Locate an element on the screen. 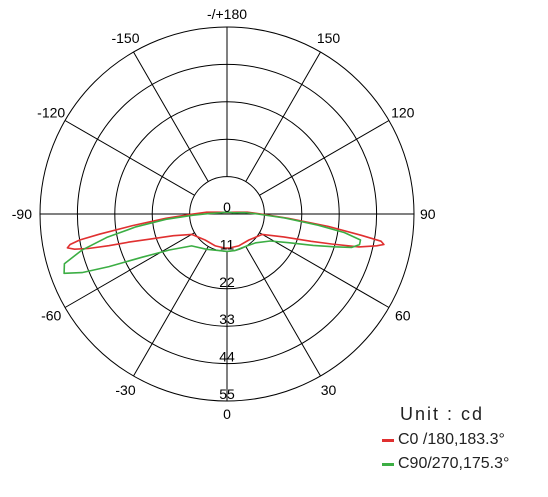 This screenshot has width=548, height=497. angle-label: -/+180 is located at coordinates (227, 14).